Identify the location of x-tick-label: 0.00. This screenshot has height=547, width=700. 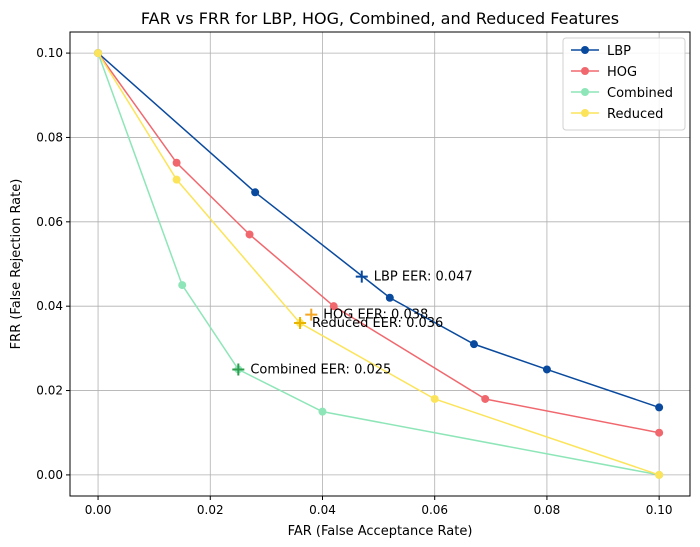
(98, 510).